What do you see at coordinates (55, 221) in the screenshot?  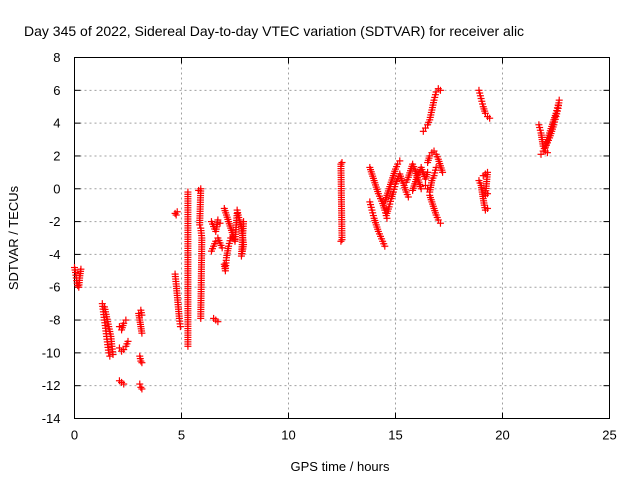 I see `y-tick-label: -2` at bounding box center [55, 221].